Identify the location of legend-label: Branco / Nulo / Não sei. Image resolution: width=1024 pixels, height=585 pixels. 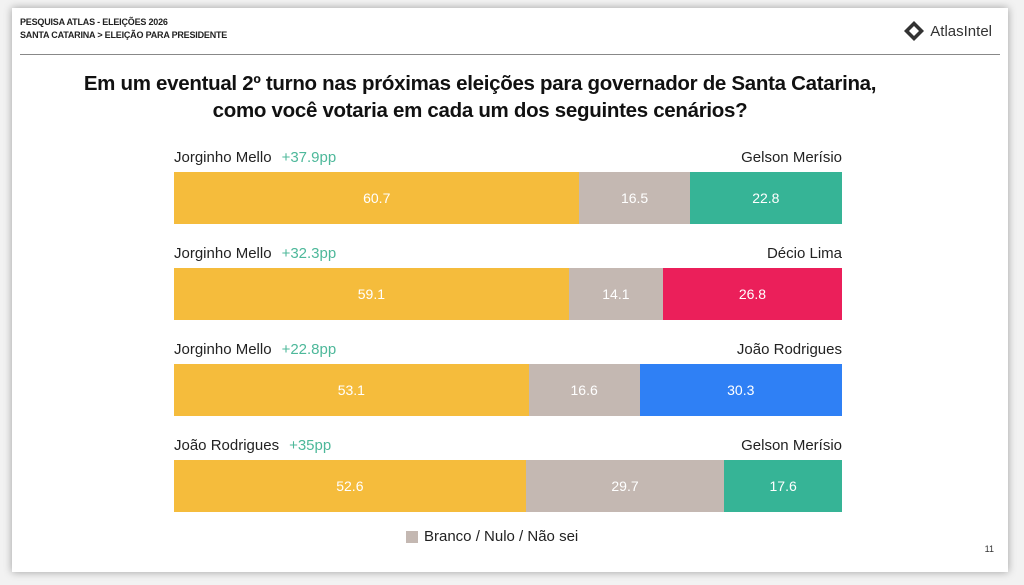
(501, 536).